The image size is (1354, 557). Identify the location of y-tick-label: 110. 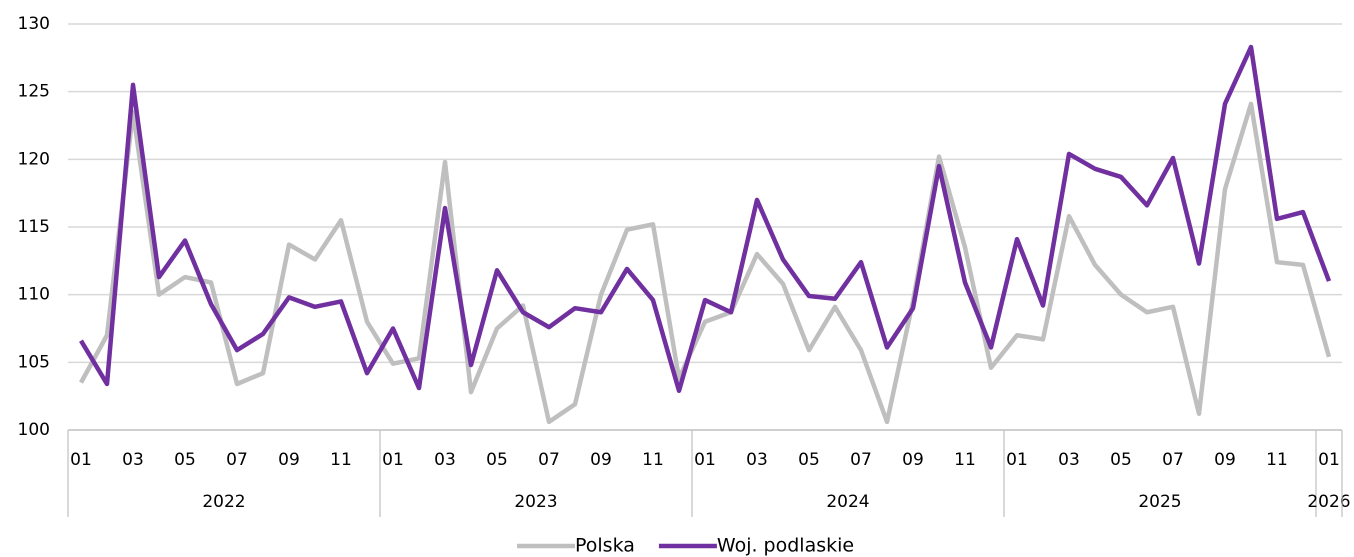
(34, 295).